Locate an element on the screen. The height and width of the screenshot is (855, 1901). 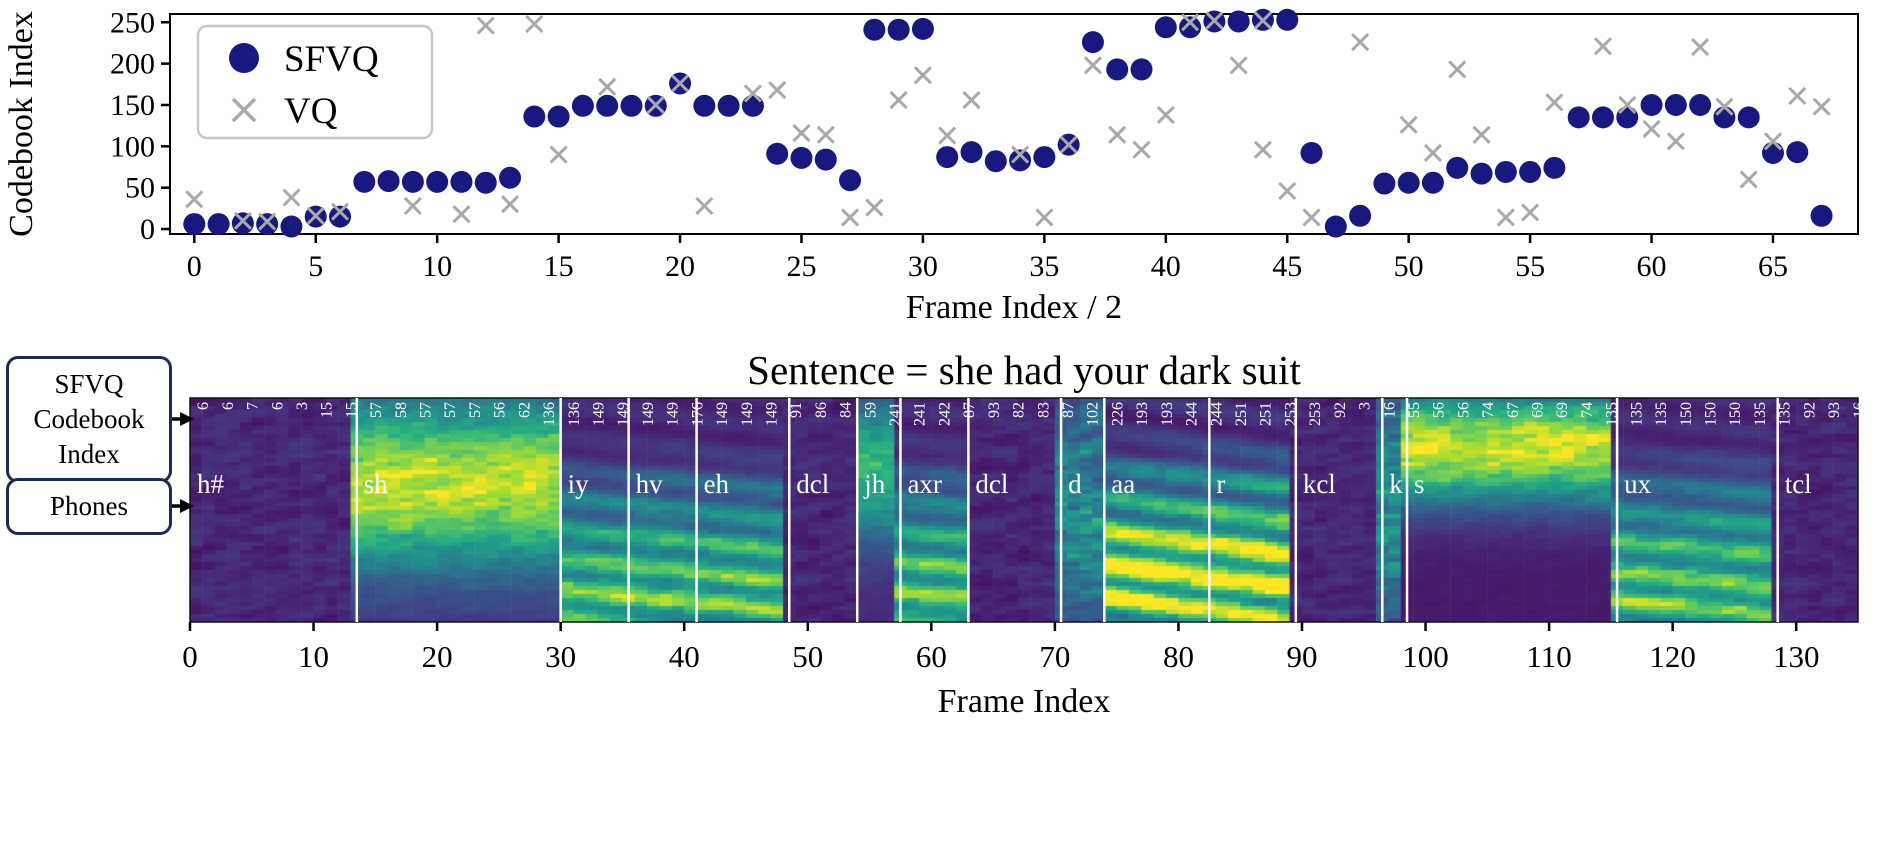
legend: SFVQ VQ is located at coordinates (315, 82).